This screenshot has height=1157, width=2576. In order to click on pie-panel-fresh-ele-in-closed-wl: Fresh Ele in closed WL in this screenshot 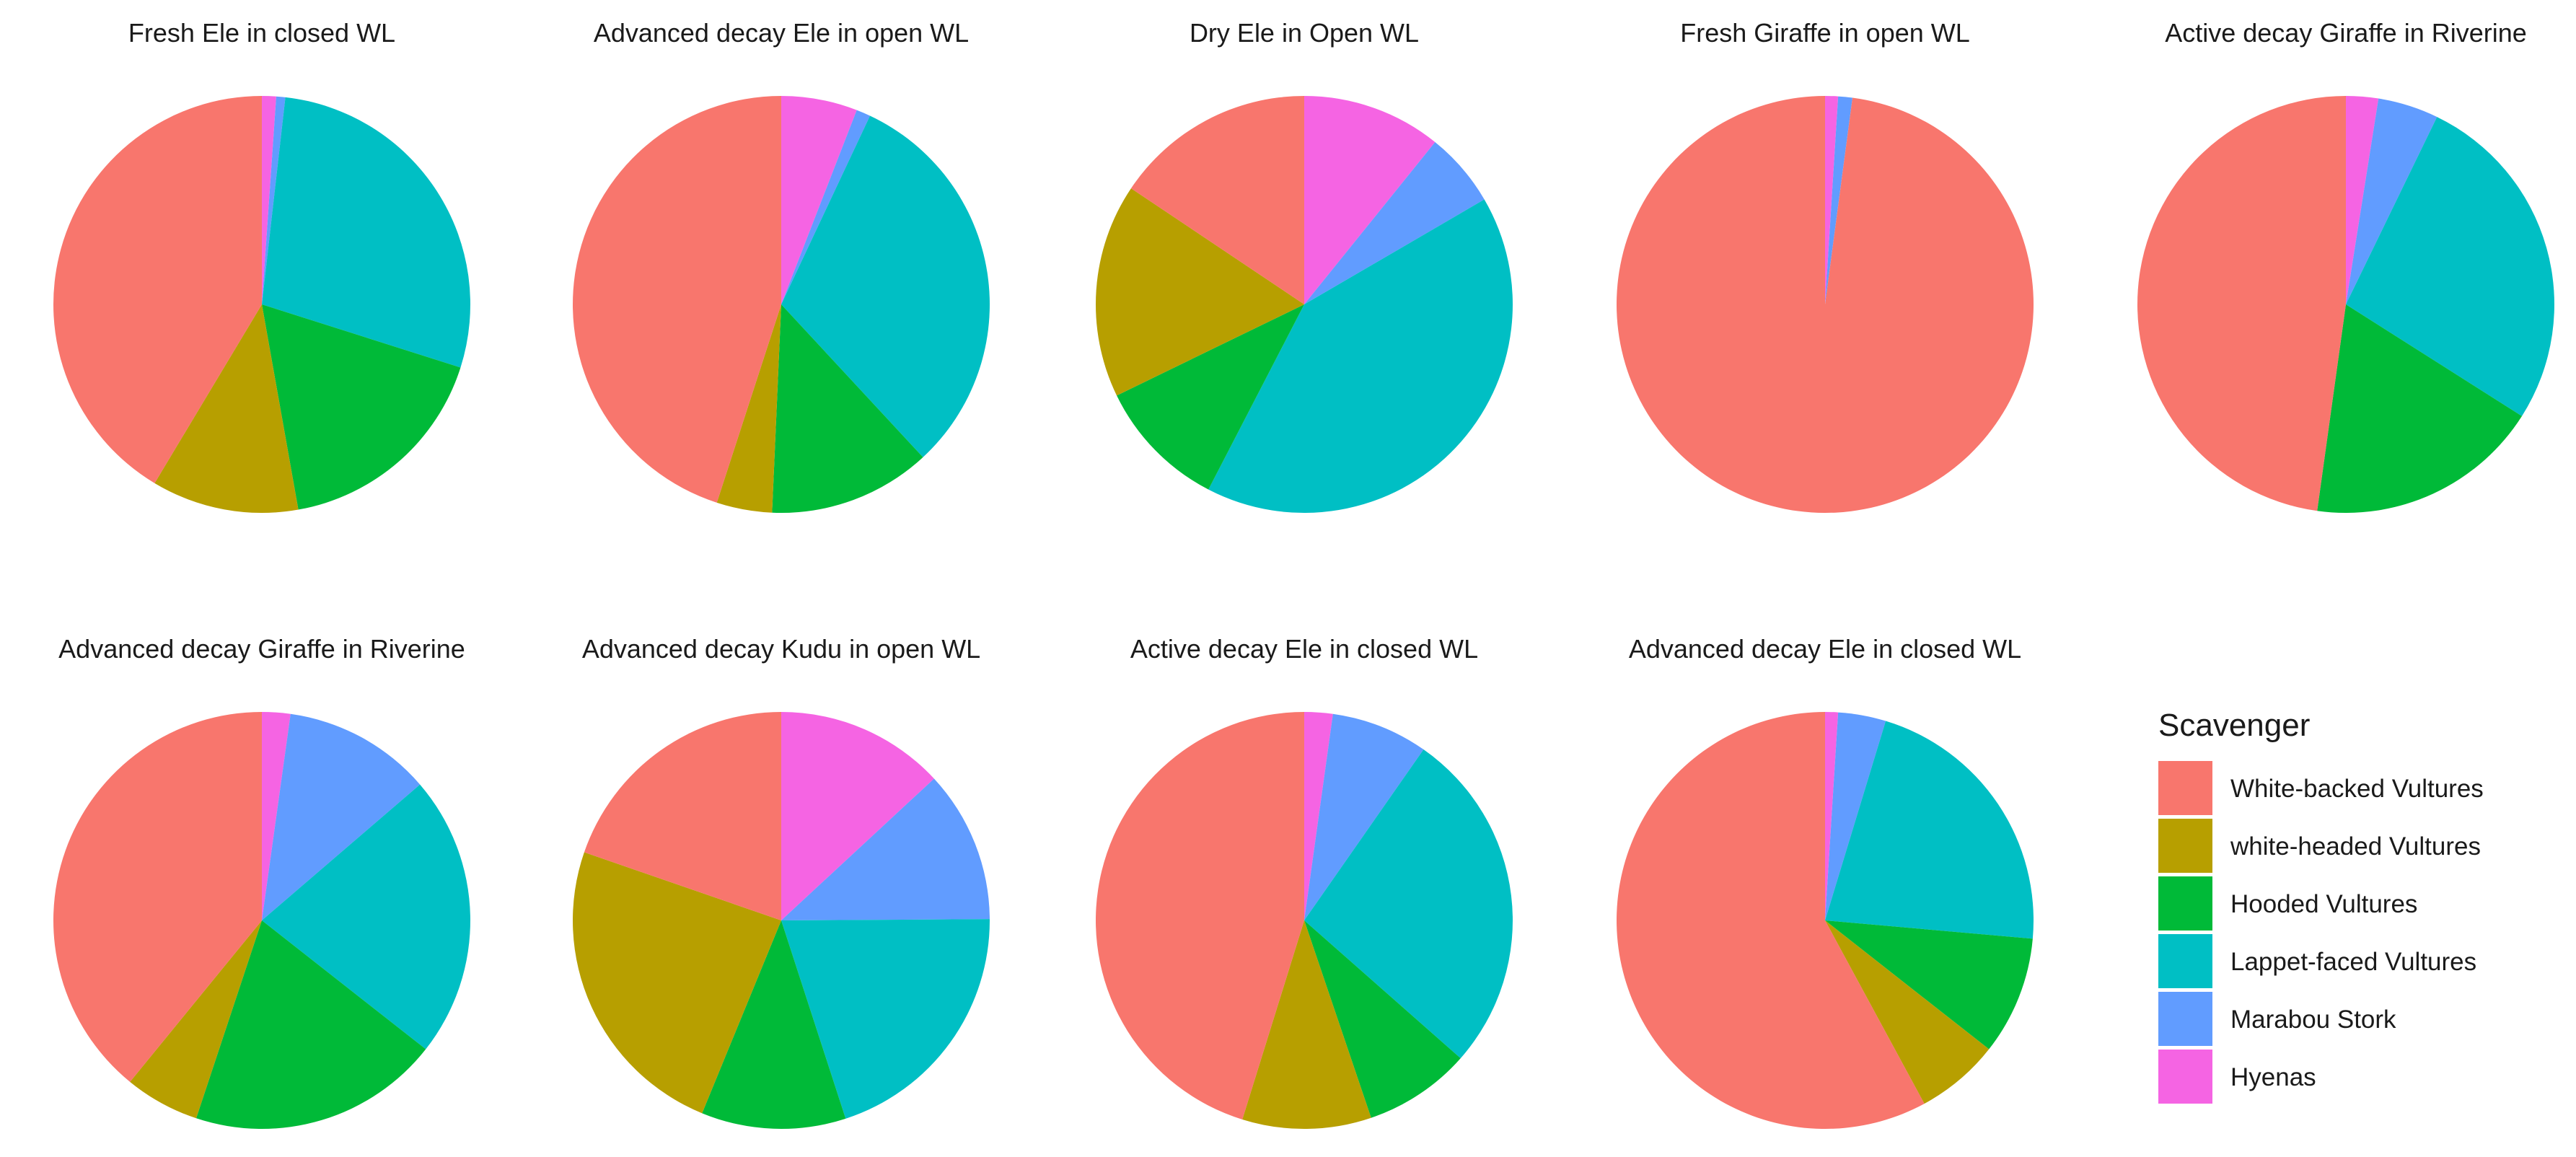, I will do `click(261, 265)`.